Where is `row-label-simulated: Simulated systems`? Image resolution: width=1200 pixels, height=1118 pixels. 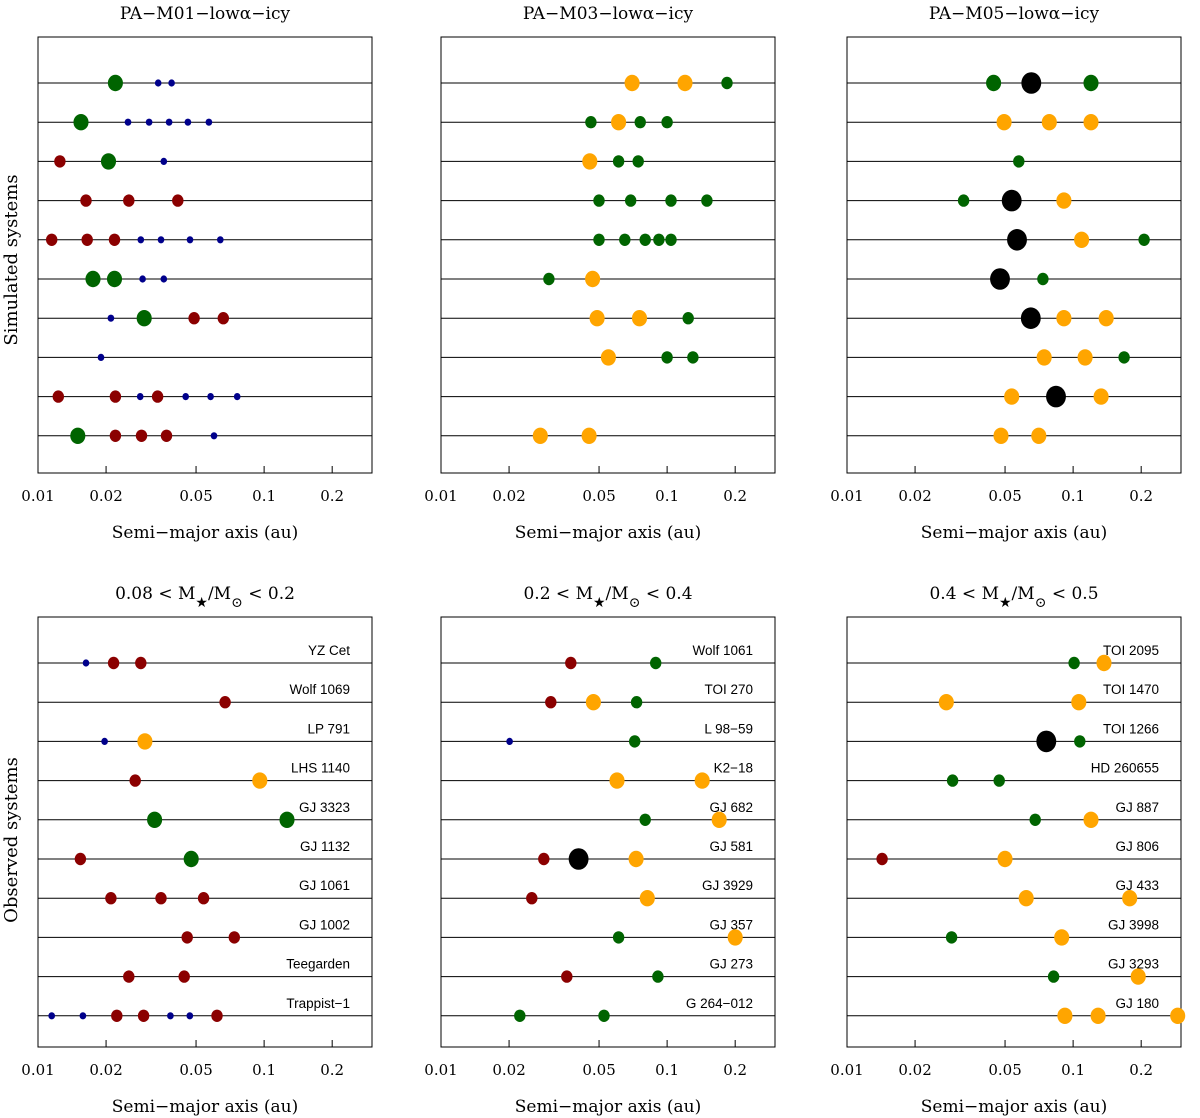 row-label-simulated: Simulated systems is located at coordinates (11, 259).